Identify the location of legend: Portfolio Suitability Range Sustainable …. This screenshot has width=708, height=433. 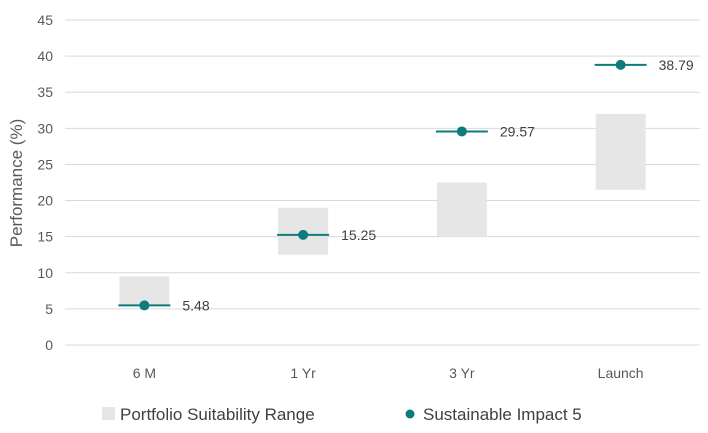
(342, 414).